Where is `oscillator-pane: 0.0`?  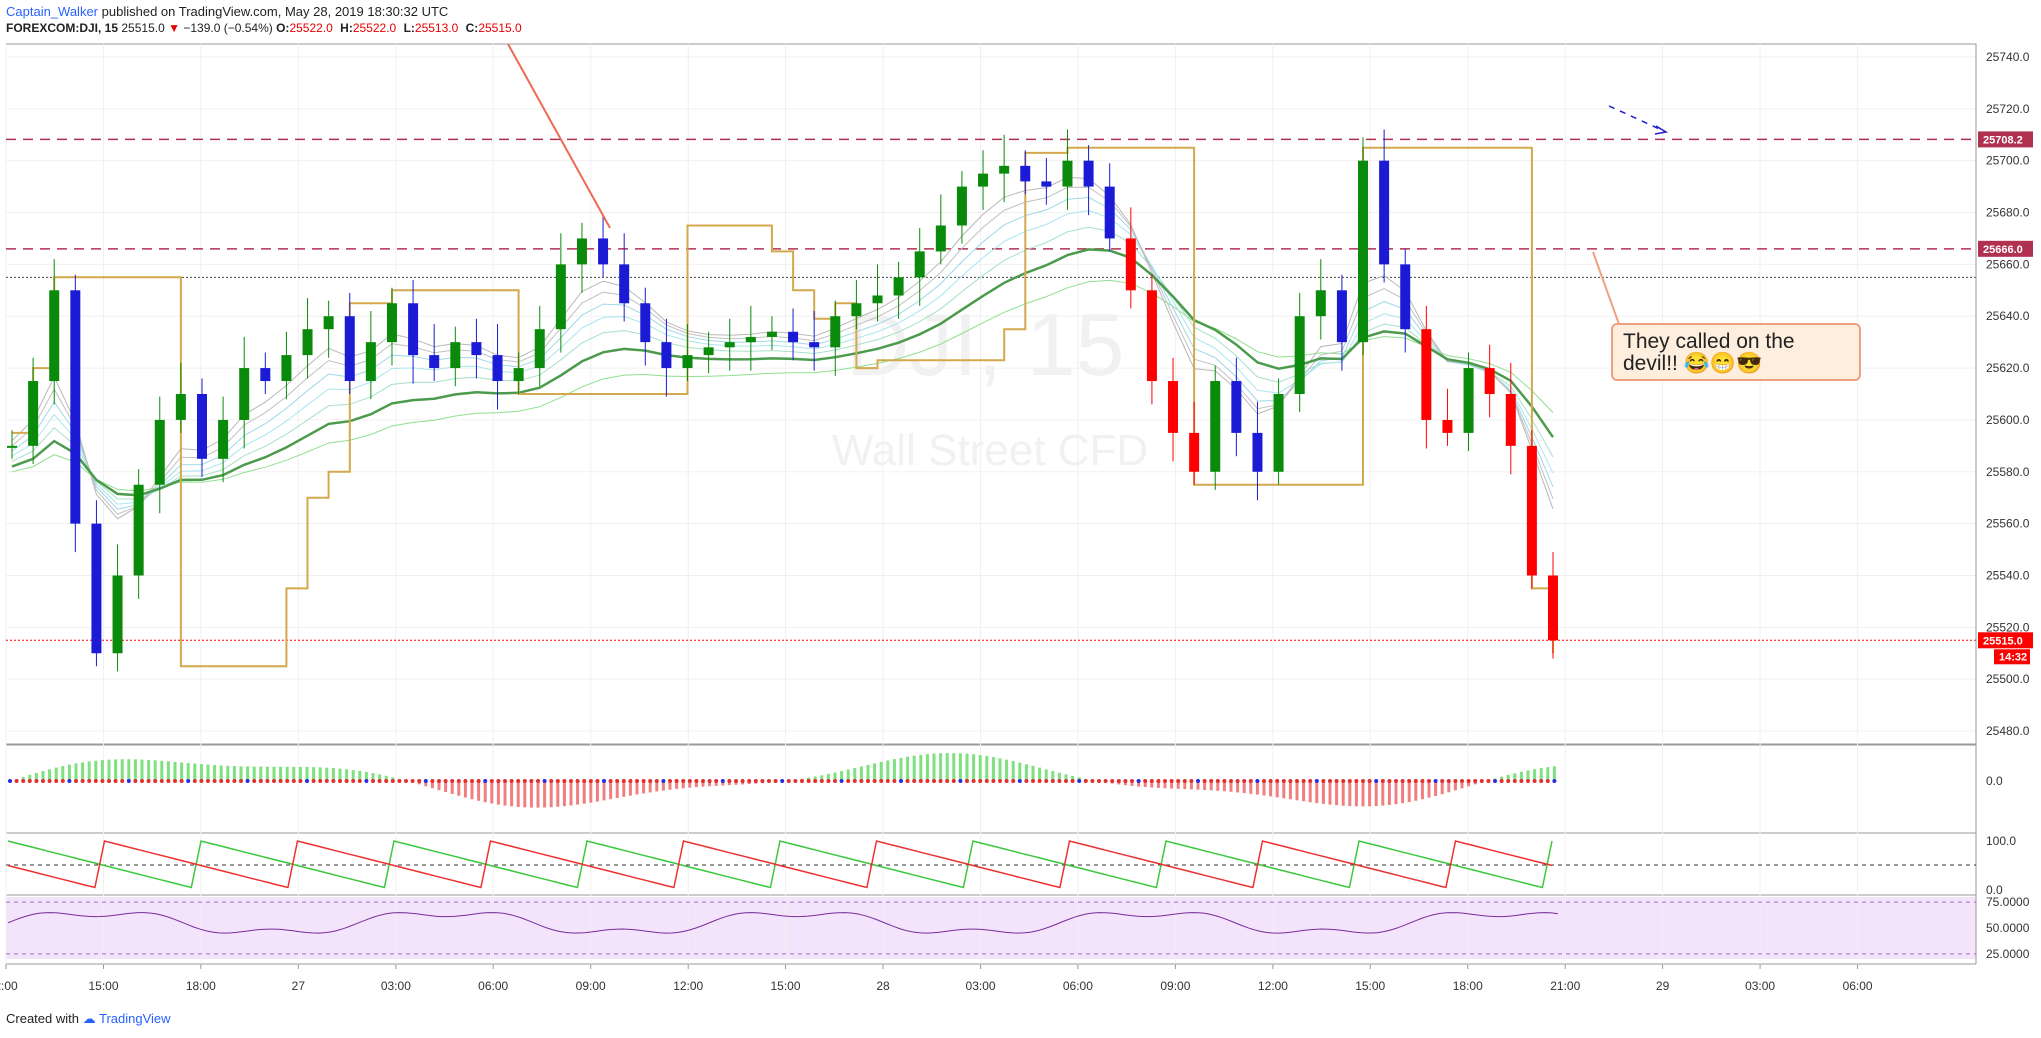 oscillator-pane: 0.0 is located at coordinates (1005, 780).